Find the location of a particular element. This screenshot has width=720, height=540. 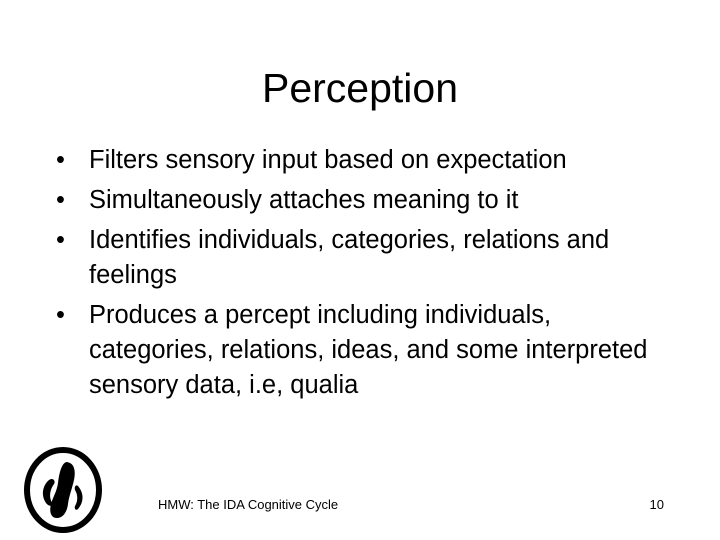

slide-number: 10 is located at coordinates (656, 504).